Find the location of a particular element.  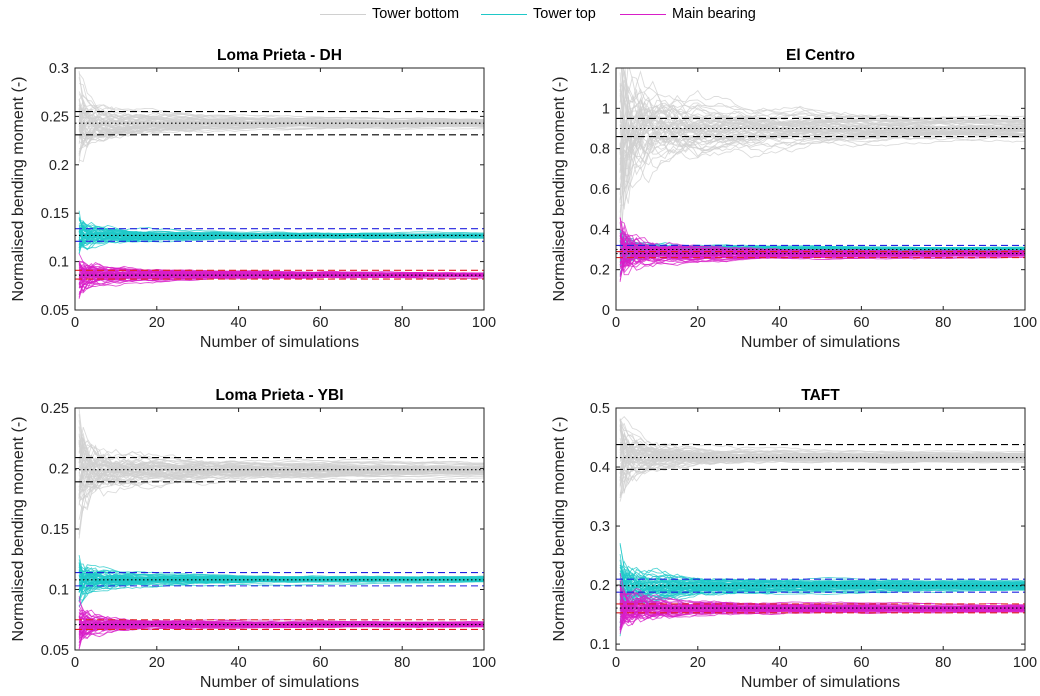

legend-label-tower-top: Tower top is located at coordinates (564, 14).